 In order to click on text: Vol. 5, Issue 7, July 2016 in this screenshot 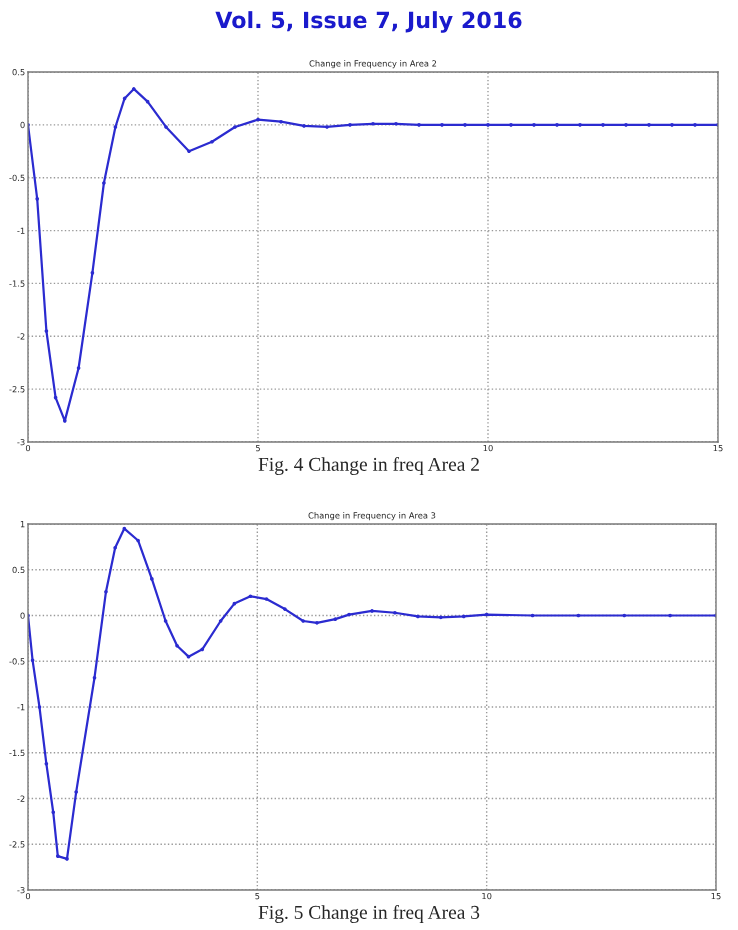, I will do `click(368, 22)`.